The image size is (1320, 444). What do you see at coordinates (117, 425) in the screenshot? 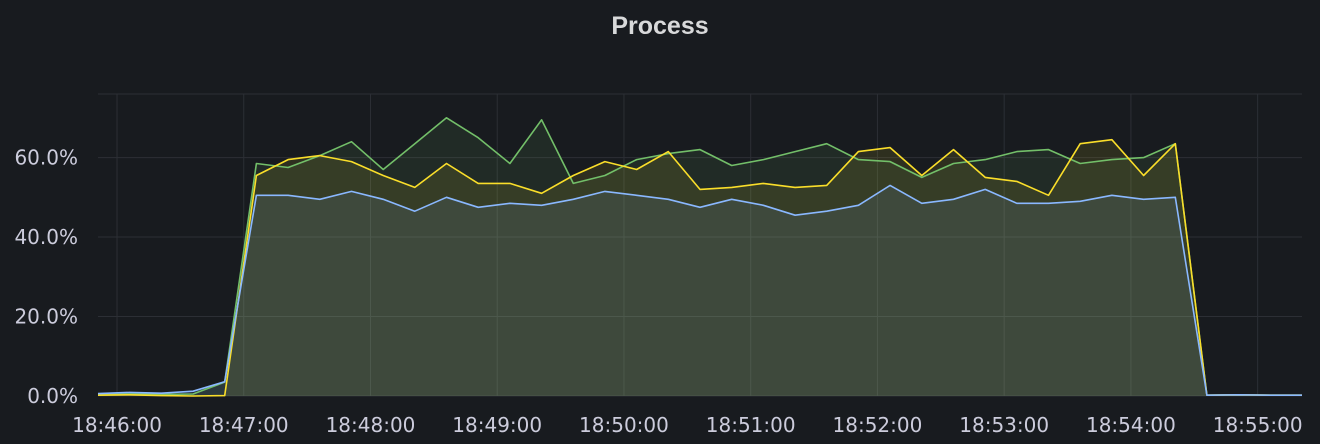
I see `x-tick-label: 18:46:00` at bounding box center [117, 425].